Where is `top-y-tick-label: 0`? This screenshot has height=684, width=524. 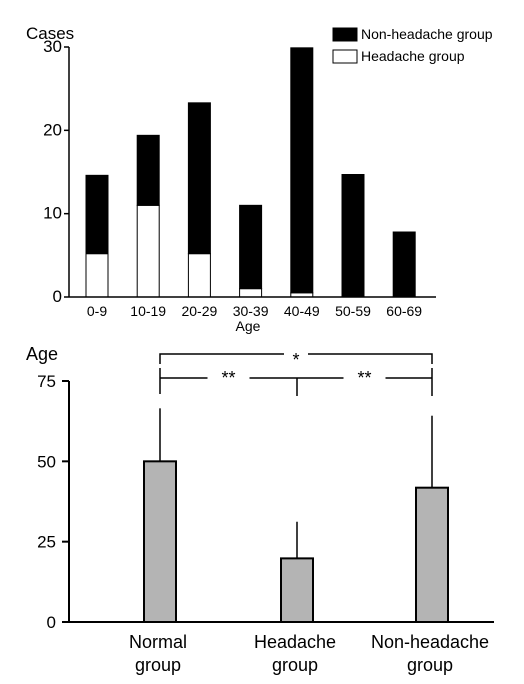 top-y-tick-label: 0 is located at coordinates (57, 296).